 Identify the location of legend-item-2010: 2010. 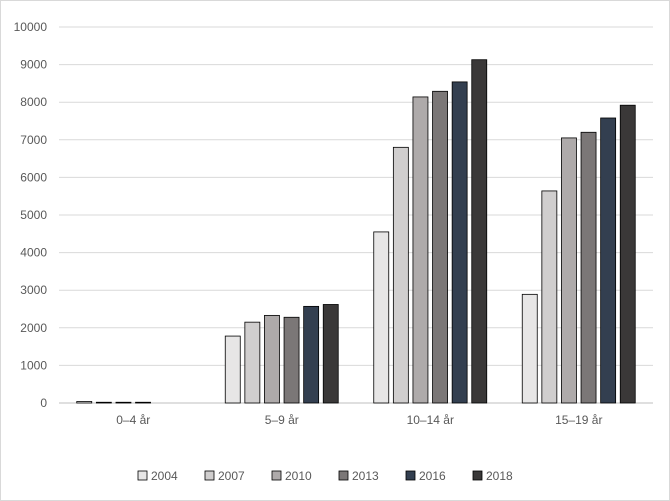
(291, 476).